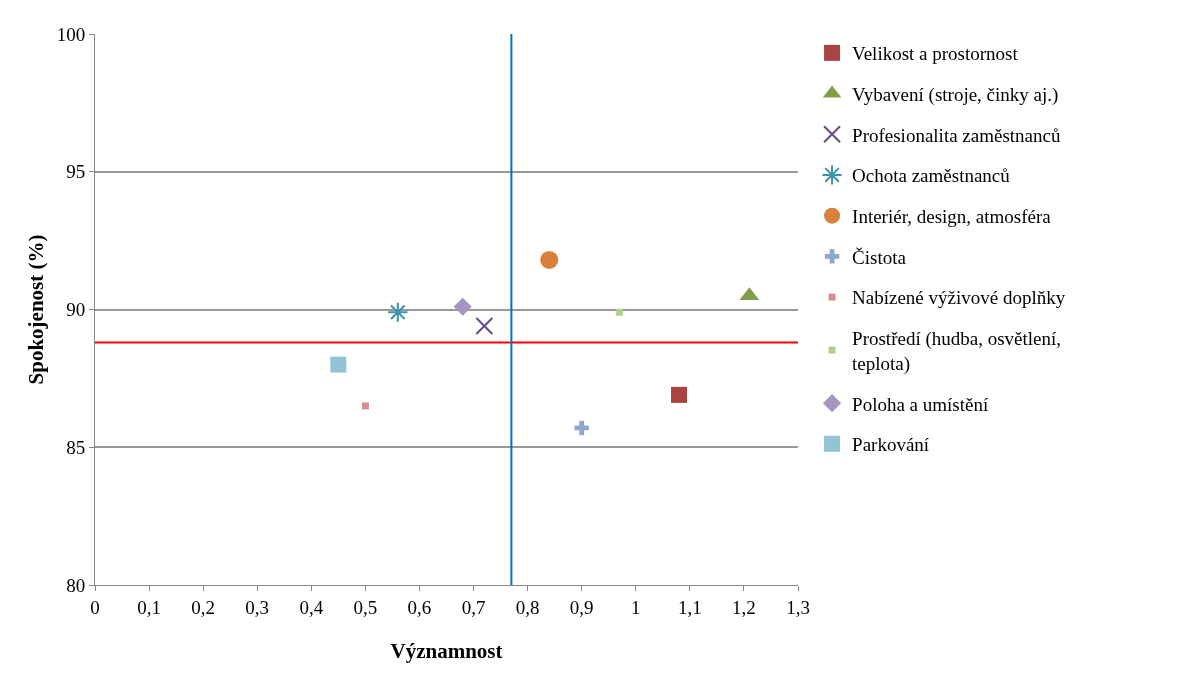 The height and width of the screenshot is (680, 1198). Describe the element at coordinates (959, 298) in the screenshot. I see `legend-label: Nabízené výživové doplňky` at that location.